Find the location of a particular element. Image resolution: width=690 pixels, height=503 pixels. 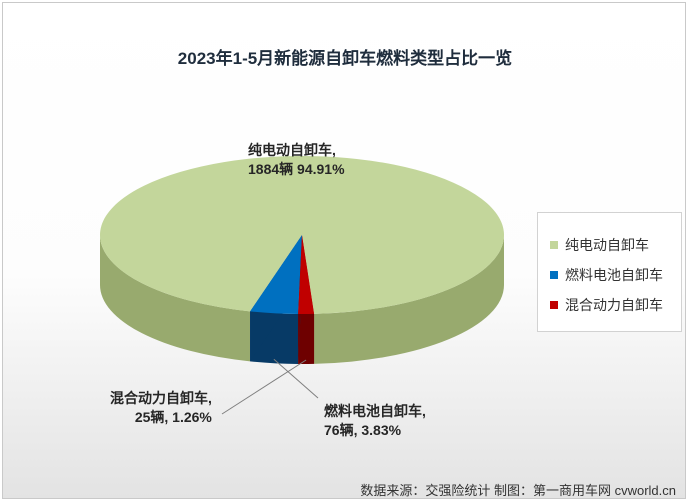

legend-label: 燃料电池自卸车 is located at coordinates (614, 275).